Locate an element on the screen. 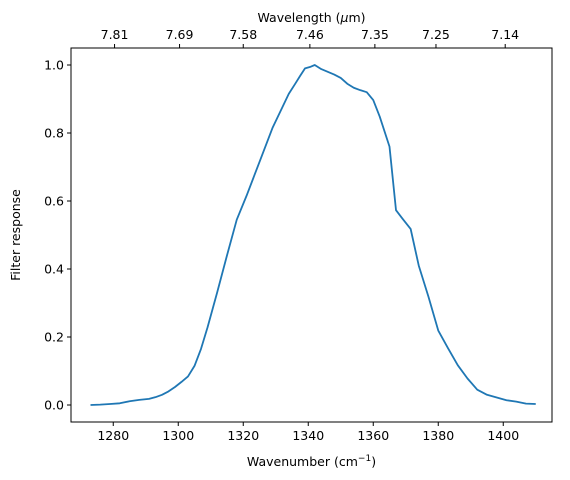 The width and height of the screenshot is (570, 480). x-tick-label: 1320 is located at coordinates (243, 435).